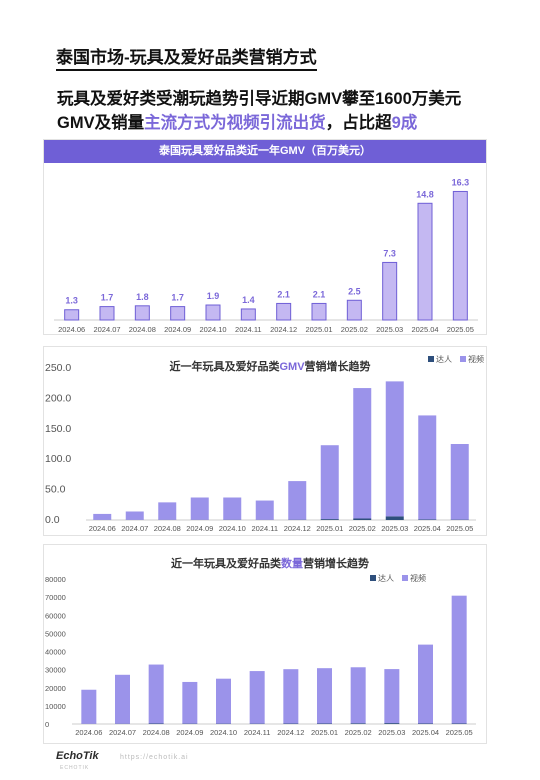  What do you see at coordinates (425, 194) in the screenshot?
I see `gmv-data-label: 14.8` at bounding box center [425, 194].